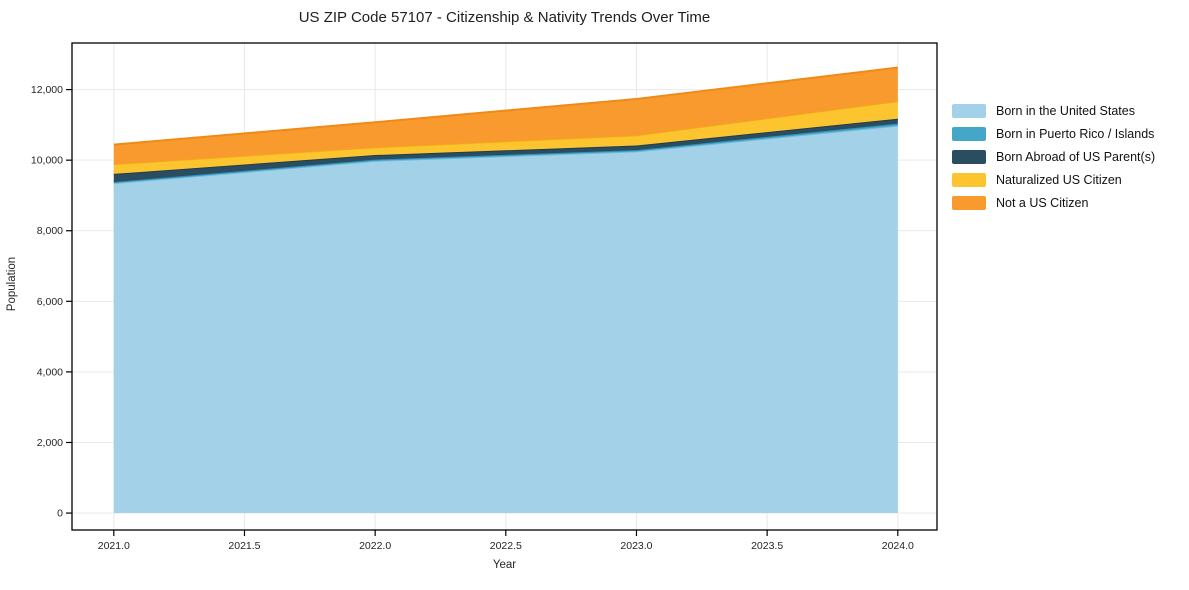 The height and width of the screenshot is (590, 1189). I want to click on y-tick-label: 10,000, so click(47, 161).